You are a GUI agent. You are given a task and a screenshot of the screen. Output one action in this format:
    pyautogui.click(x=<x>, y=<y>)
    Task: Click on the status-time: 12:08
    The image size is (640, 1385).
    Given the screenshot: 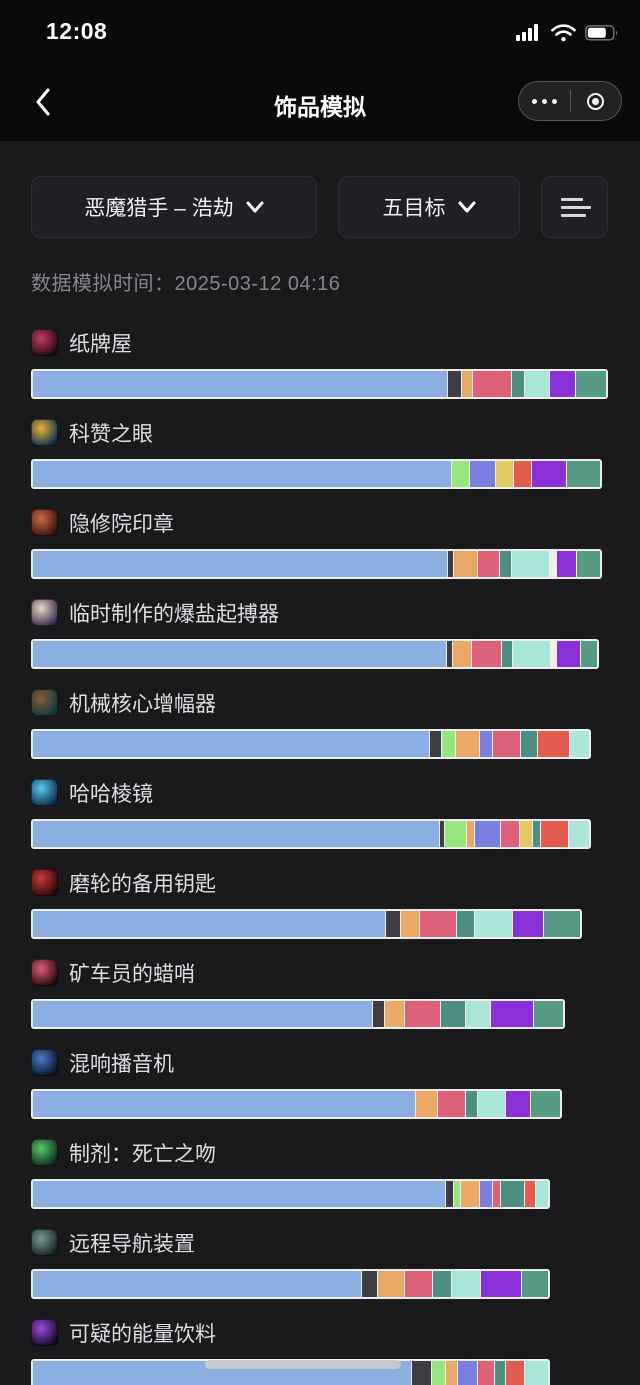 What is the action you would take?
    pyautogui.click(x=77, y=31)
    